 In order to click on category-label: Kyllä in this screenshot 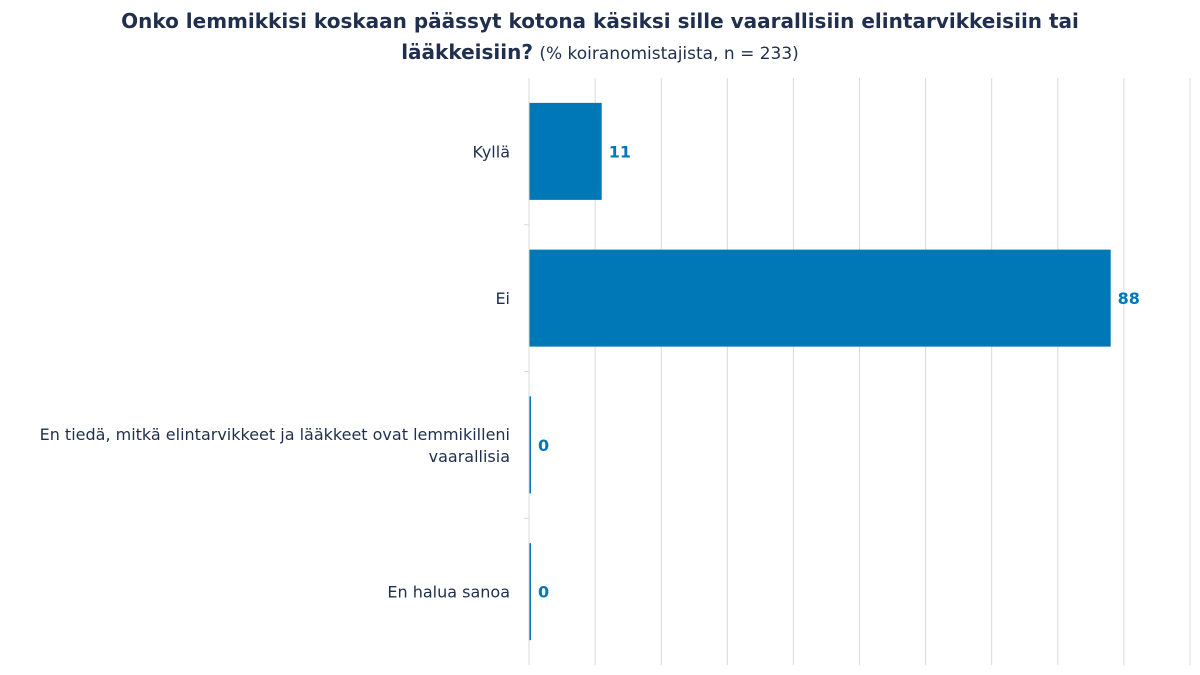, I will do `click(492, 151)`.